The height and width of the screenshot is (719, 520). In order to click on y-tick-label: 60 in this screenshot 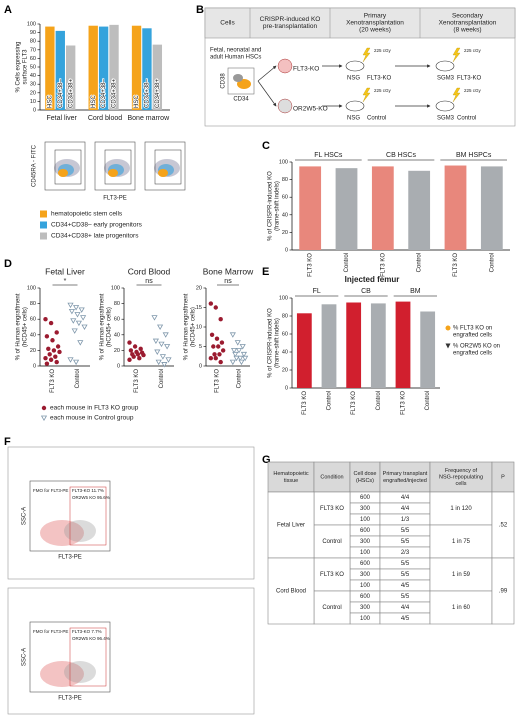, I will do `click(33, 320)`.